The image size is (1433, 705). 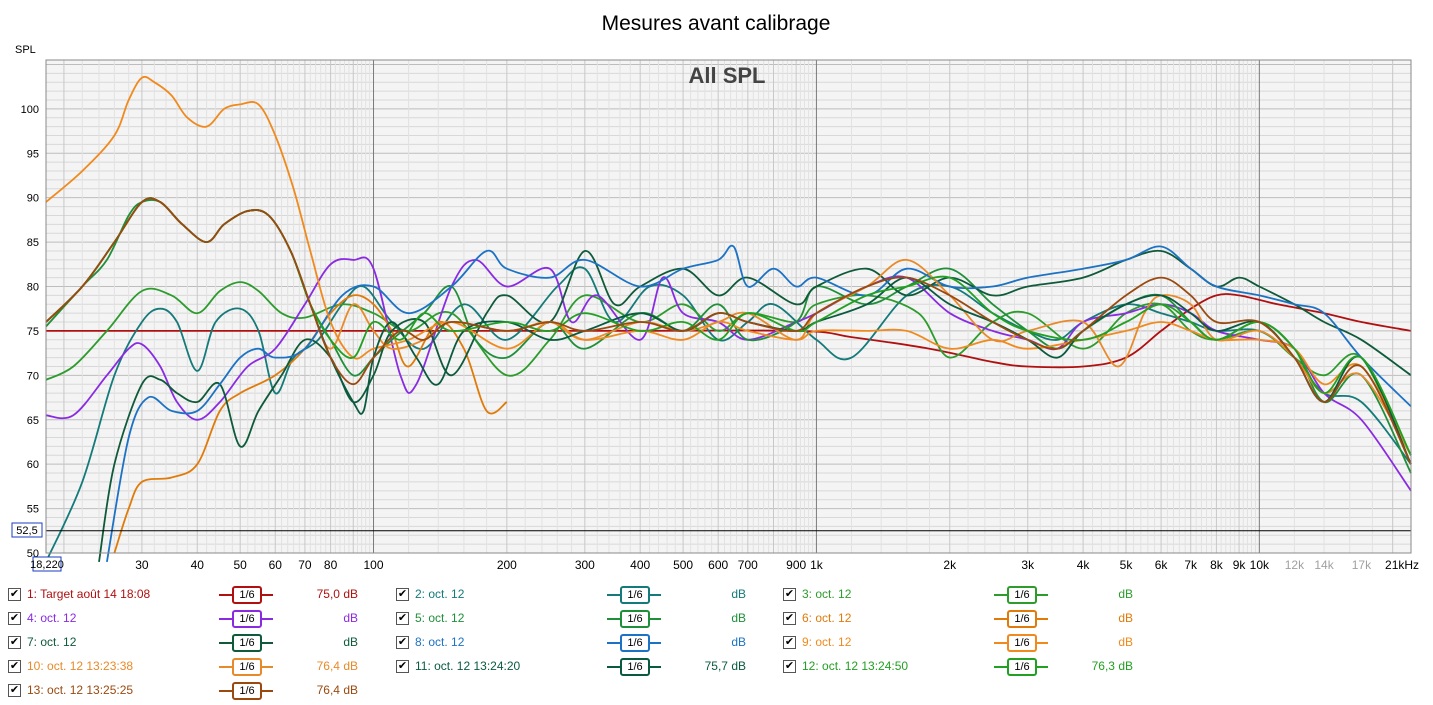 What do you see at coordinates (507, 565) in the screenshot?
I see `x-tick-label: 200` at bounding box center [507, 565].